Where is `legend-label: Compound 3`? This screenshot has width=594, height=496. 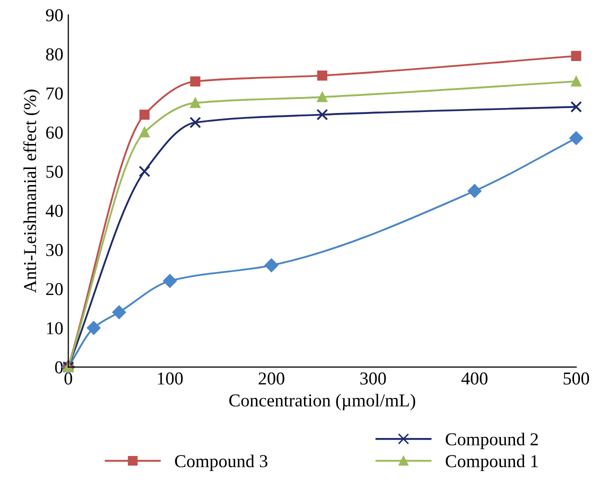
legend-label: Compound 3 is located at coordinates (221, 462).